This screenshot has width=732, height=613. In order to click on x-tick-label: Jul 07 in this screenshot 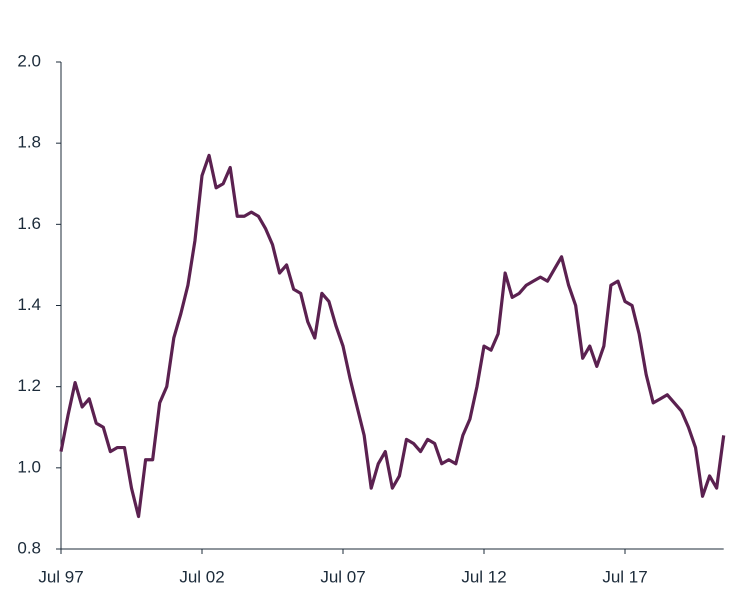, I will do `click(342, 576)`.